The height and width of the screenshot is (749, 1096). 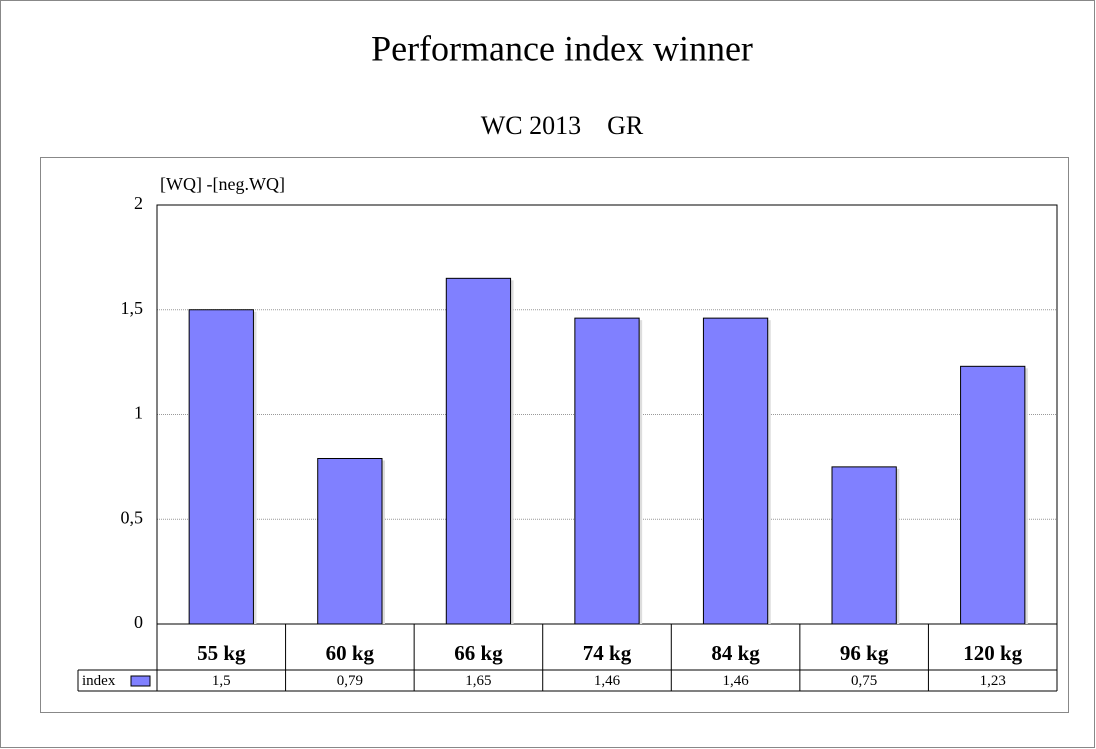 What do you see at coordinates (138, 203) in the screenshot?
I see `y-tick-label: 2` at bounding box center [138, 203].